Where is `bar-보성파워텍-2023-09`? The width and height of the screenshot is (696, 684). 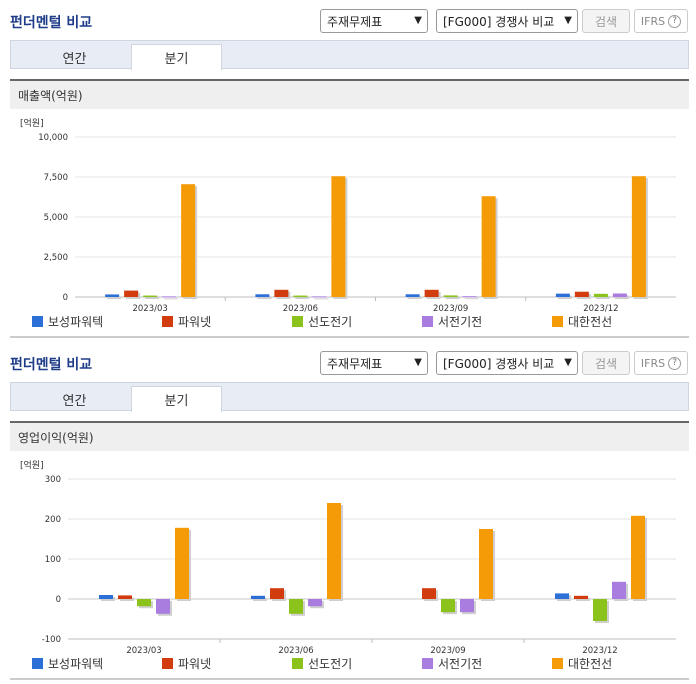 bar-보성파워텍-2023-09 is located at coordinates (412, 295).